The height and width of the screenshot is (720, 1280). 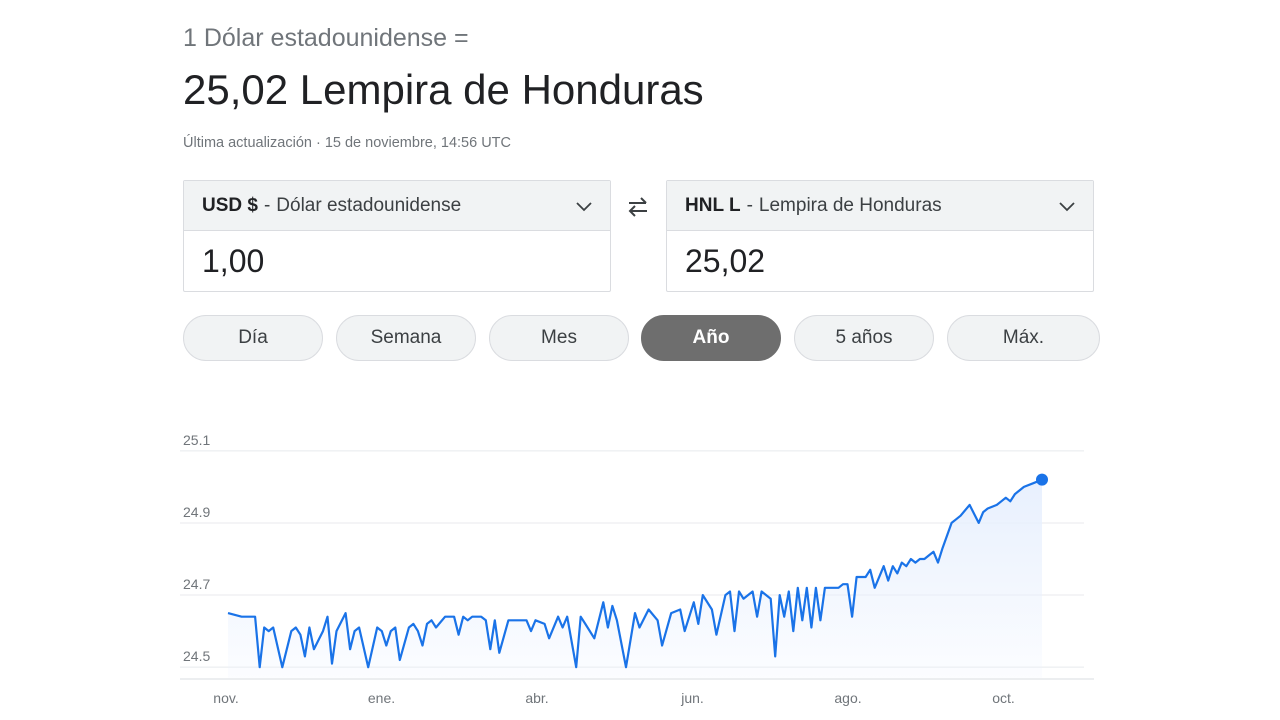 I want to click on range-tab-week: Semana, so click(x=406, y=338).